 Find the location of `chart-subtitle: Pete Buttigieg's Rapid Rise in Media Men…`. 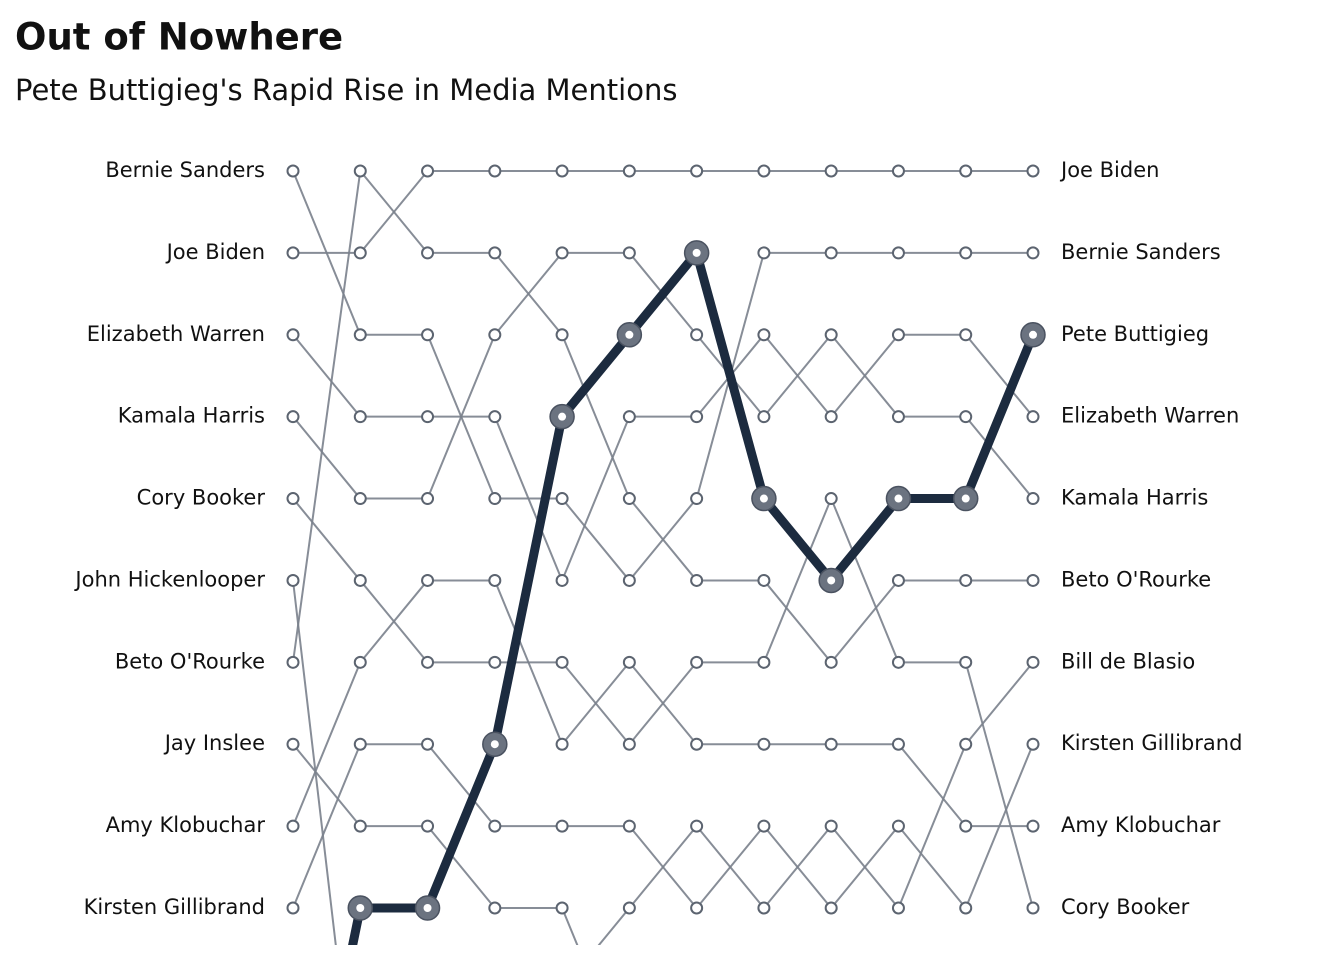

chart-subtitle: Pete Buttigieg's Rapid Rise in Media Men… is located at coordinates (346, 90).